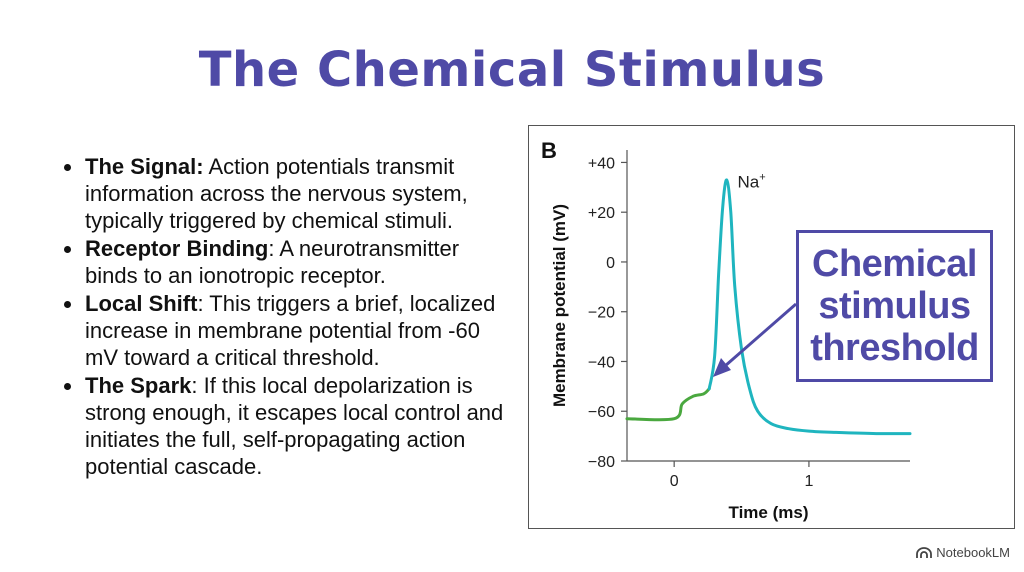 This screenshot has height=572, width=1024. I want to click on y-axis-label: Membrane potential (mV), so click(559, 305).